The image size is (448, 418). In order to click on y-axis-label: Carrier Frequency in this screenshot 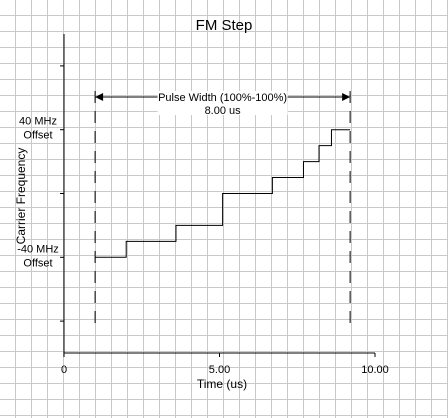, I will do `click(21, 196)`.